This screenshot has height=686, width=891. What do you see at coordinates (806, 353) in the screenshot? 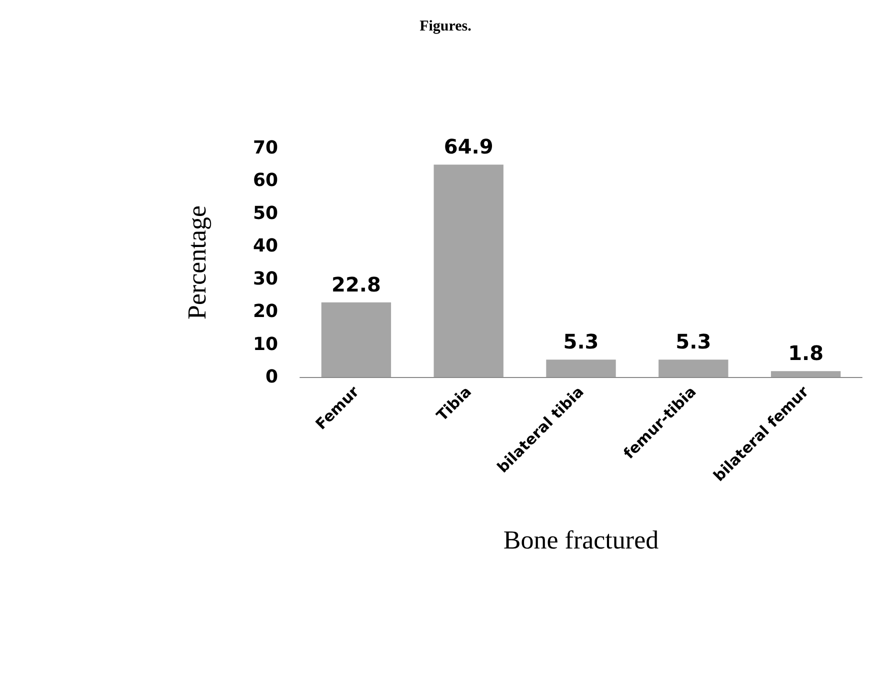
I see `data-label: 1.8` at bounding box center [806, 353].